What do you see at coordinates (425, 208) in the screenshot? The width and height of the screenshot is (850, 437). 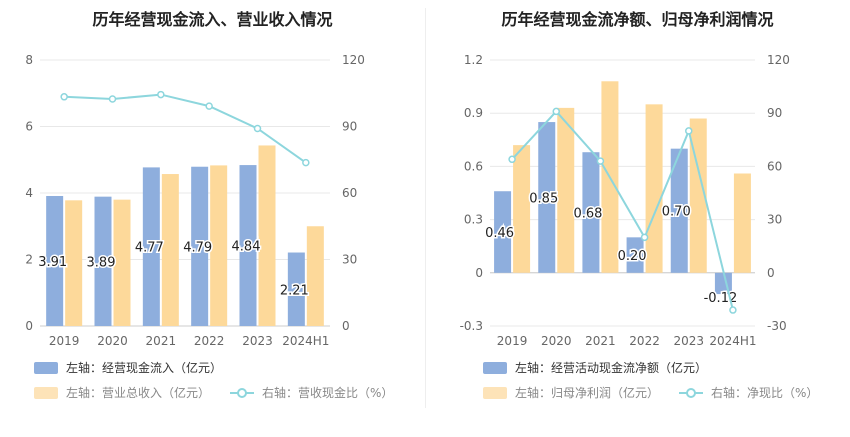 I see `panel-divider` at bounding box center [425, 208].